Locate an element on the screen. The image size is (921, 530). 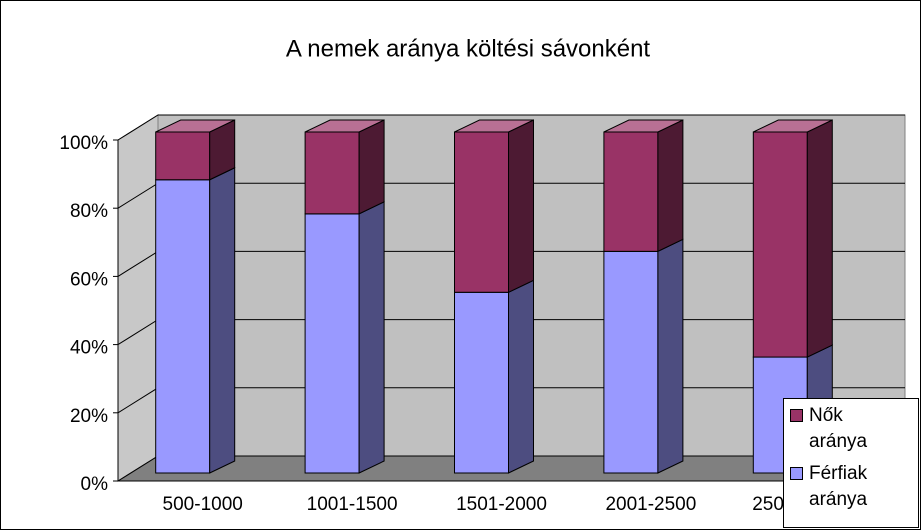
legend-label: Férfiak aránya is located at coordinates (838, 486).